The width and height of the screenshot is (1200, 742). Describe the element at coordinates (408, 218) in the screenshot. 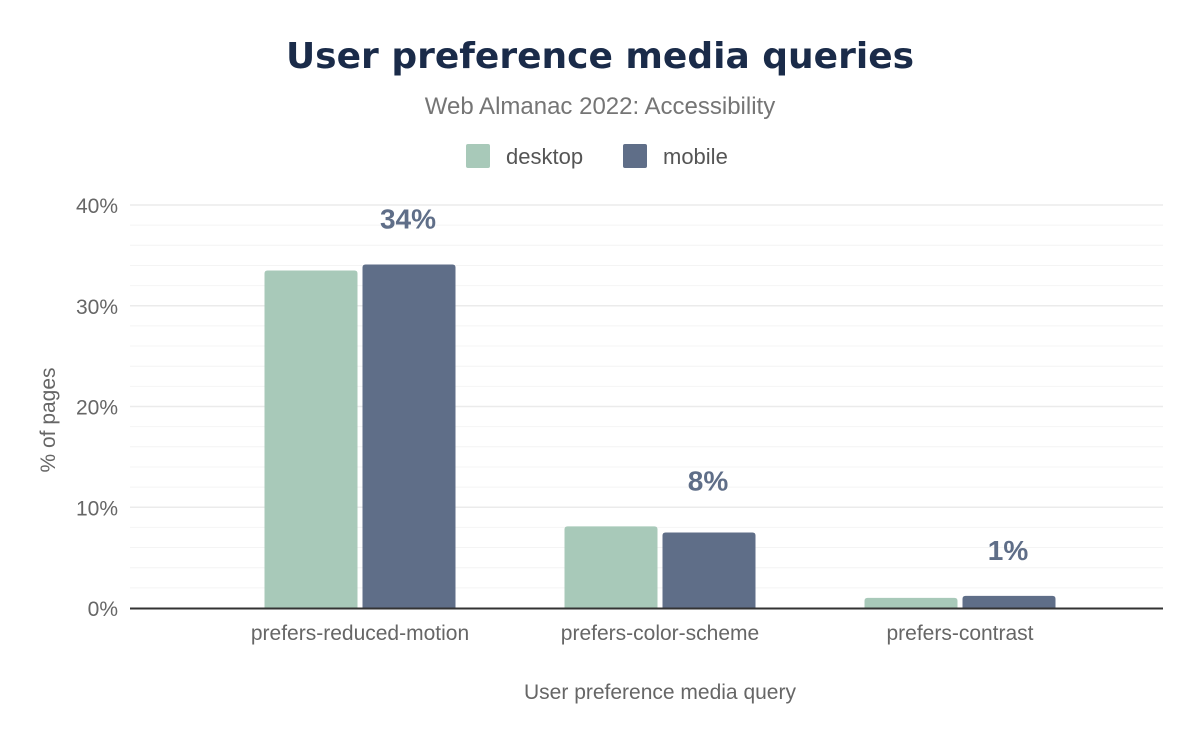

I see `data-label: 34%` at that location.